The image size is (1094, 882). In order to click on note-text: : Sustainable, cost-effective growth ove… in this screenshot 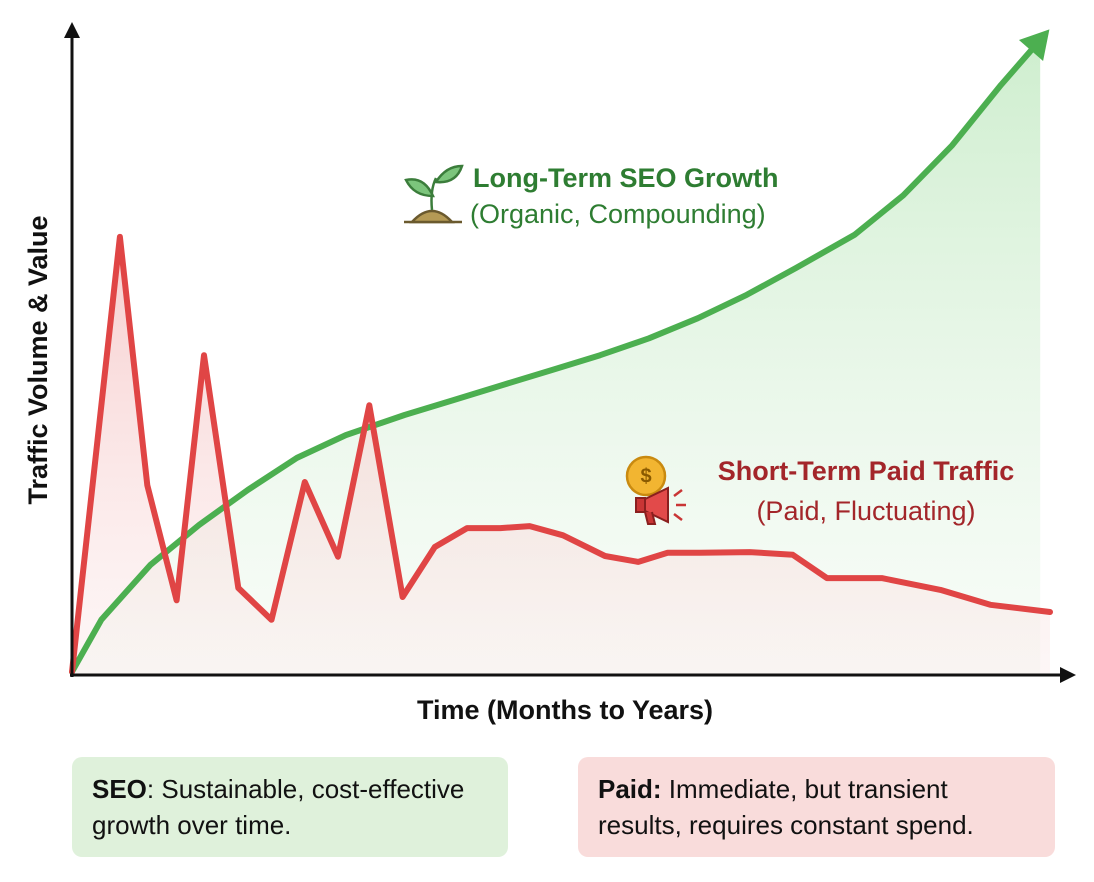, I will do `click(278, 807)`.